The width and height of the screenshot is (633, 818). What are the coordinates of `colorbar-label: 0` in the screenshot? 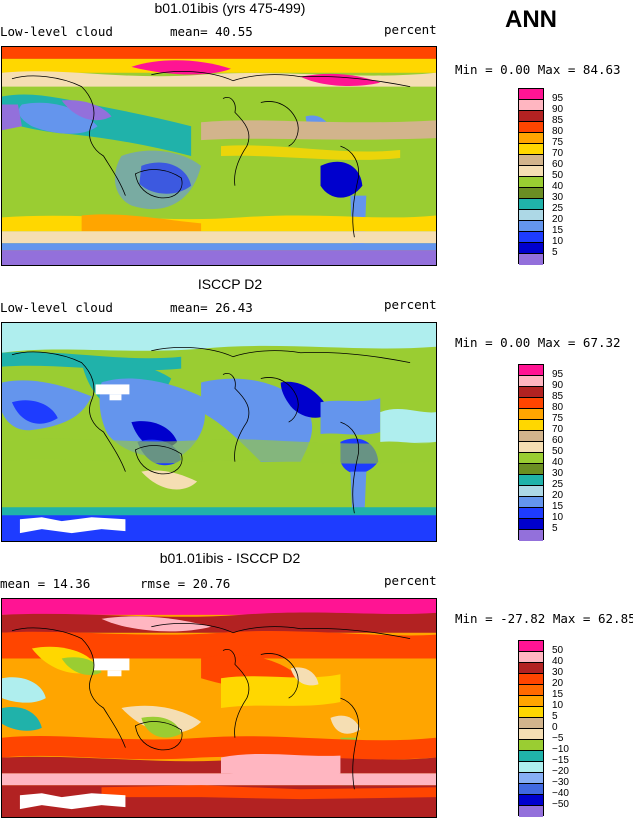 It's located at (555, 727).